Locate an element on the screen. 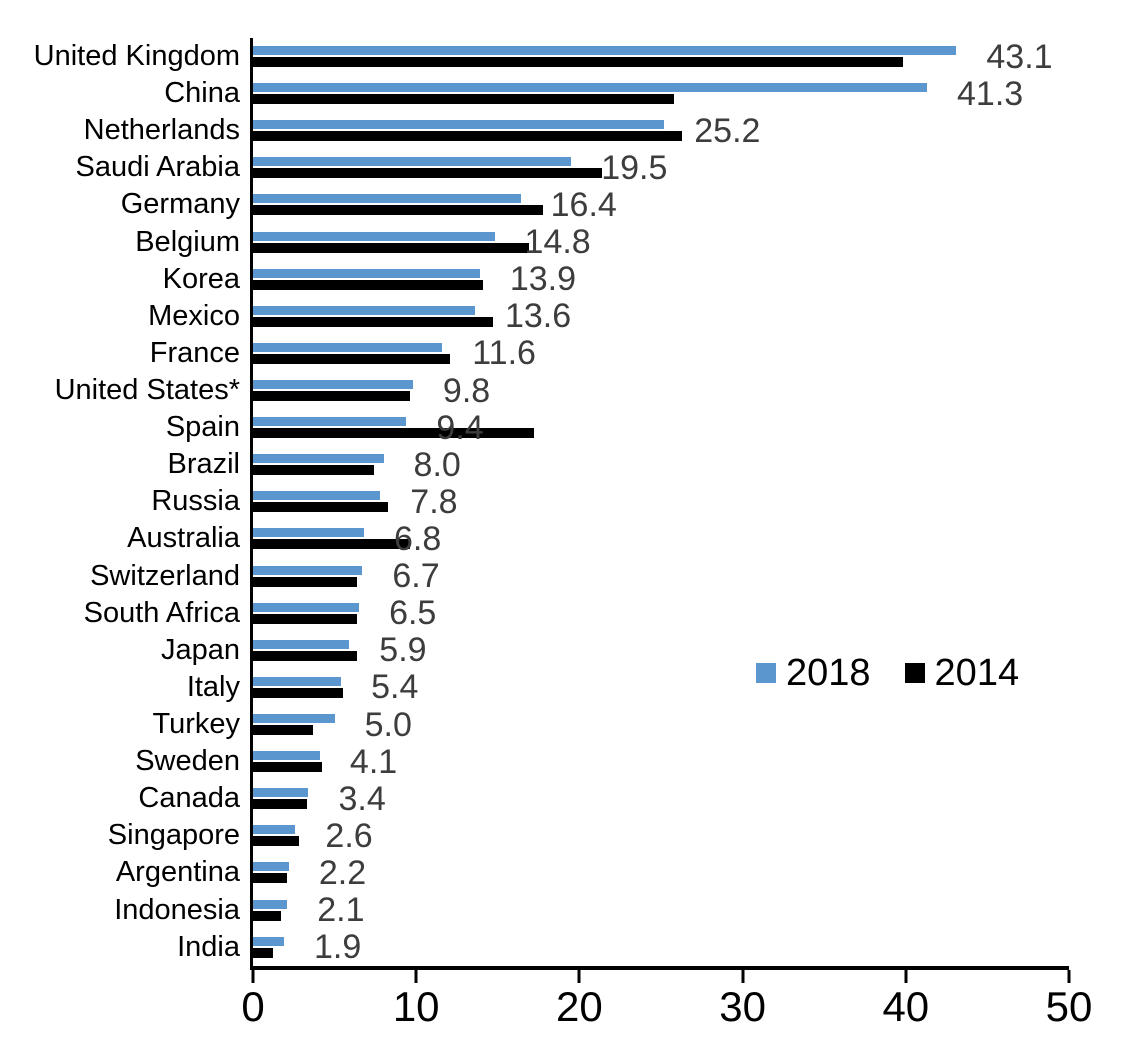 This screenshot has height=1041, width=1123. category-label: Argentina is located at coordinates (177, 872).